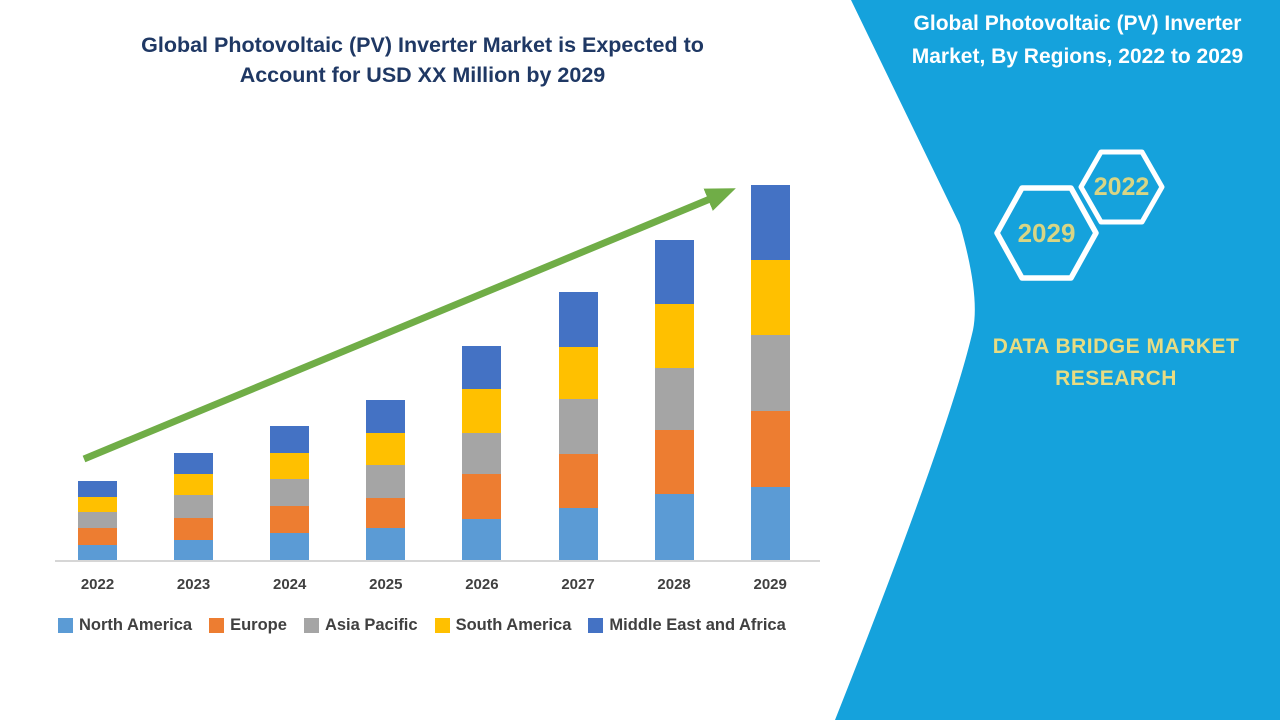  I want to click on bar-segment-2023-asia-pacific, so click(194, 506).